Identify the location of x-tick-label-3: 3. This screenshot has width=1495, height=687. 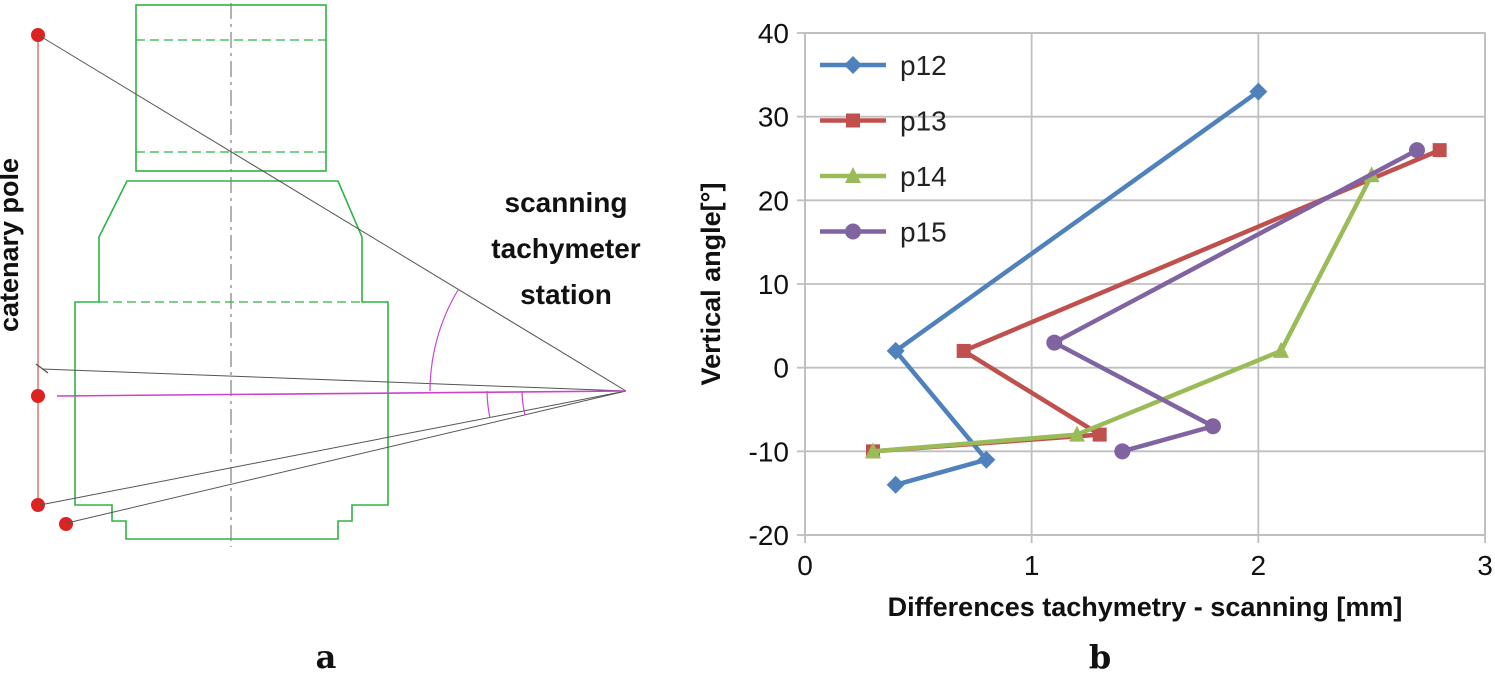
(1485, 565).